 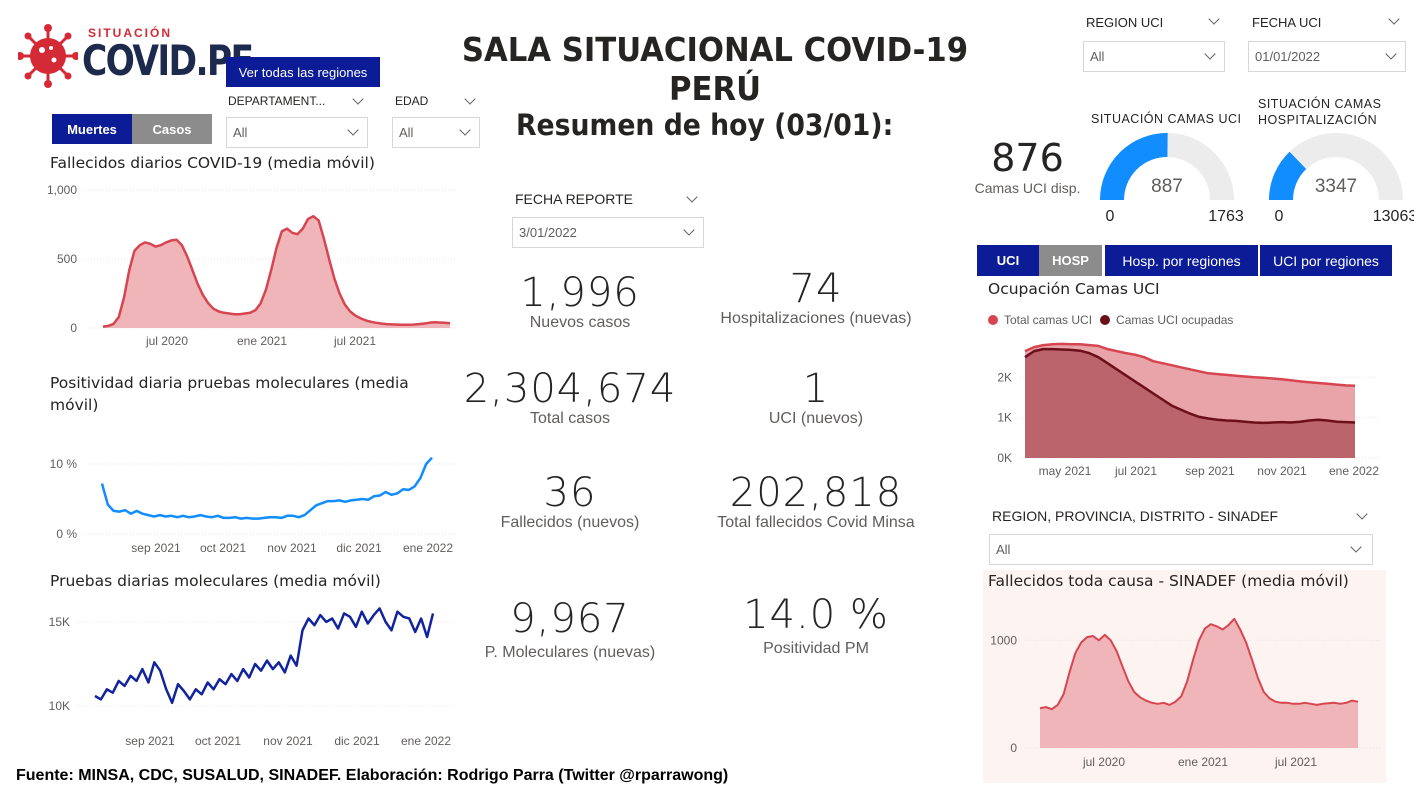 I want to click on hosp-por-regiones-button: Hosp. por regiones, so click(x=1181, y=260).